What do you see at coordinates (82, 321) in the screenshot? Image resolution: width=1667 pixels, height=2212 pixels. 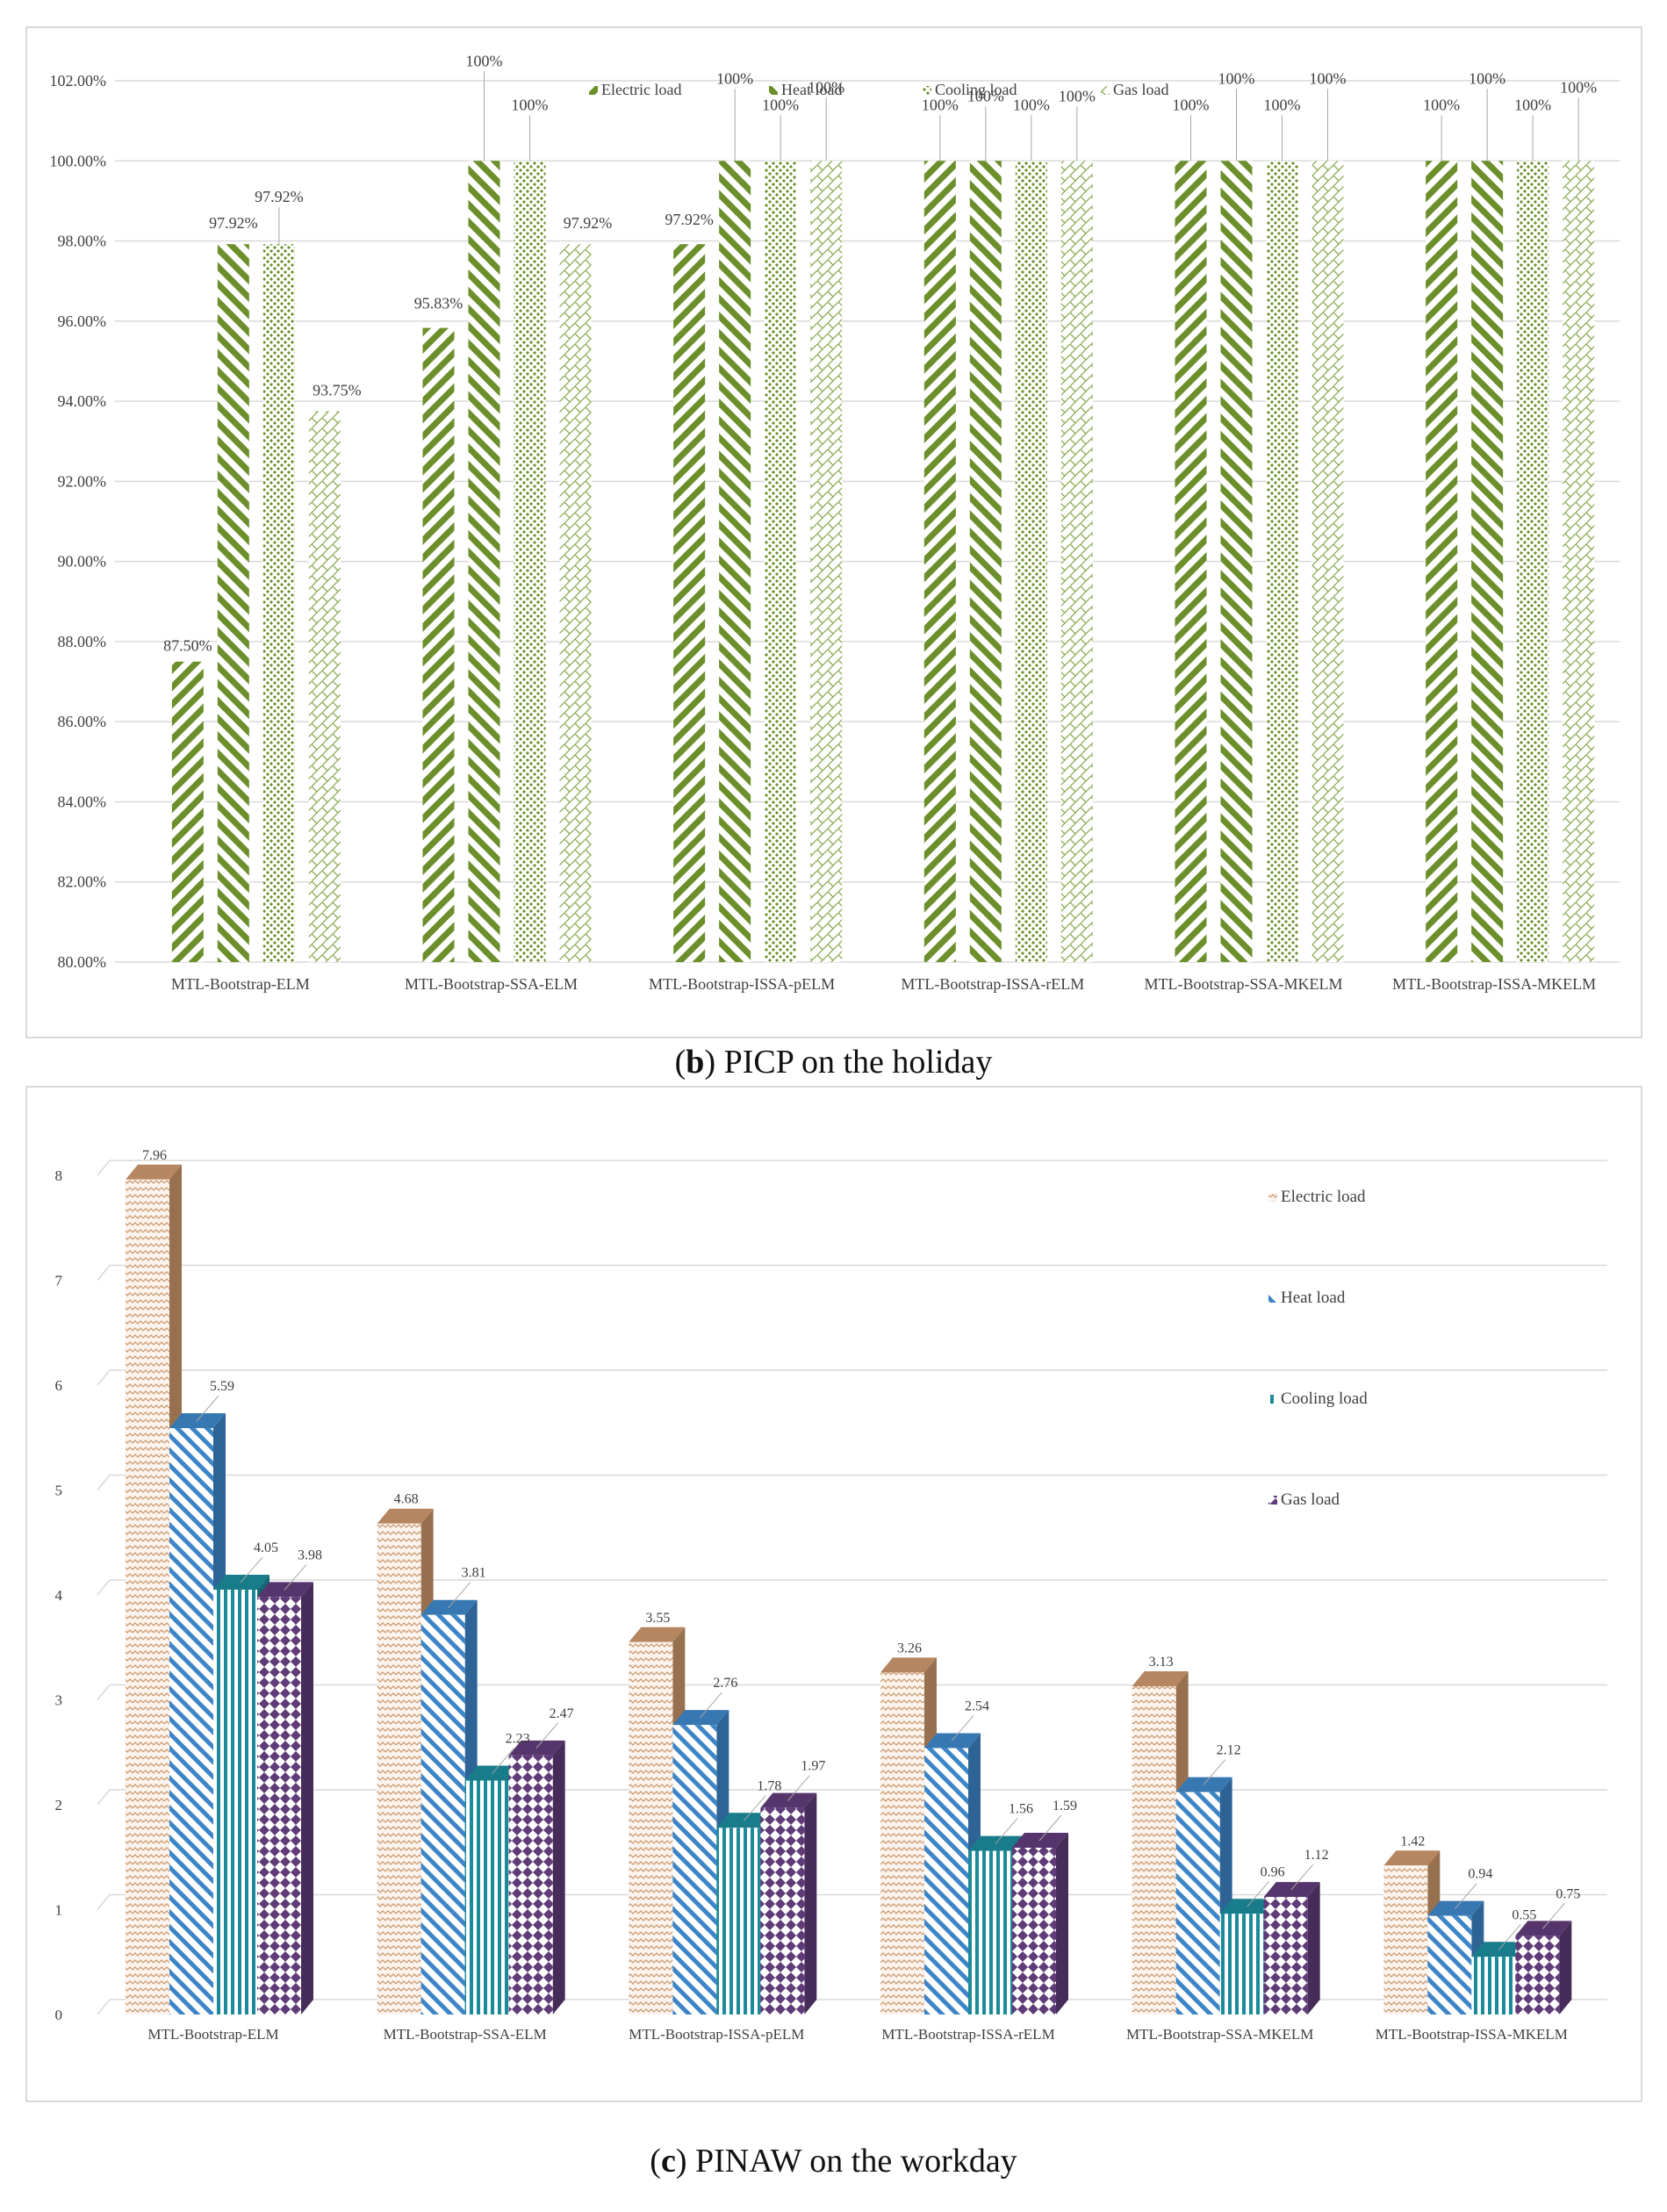 I see `y-tick-label: 96.00%` at bounding box center [82, 321].